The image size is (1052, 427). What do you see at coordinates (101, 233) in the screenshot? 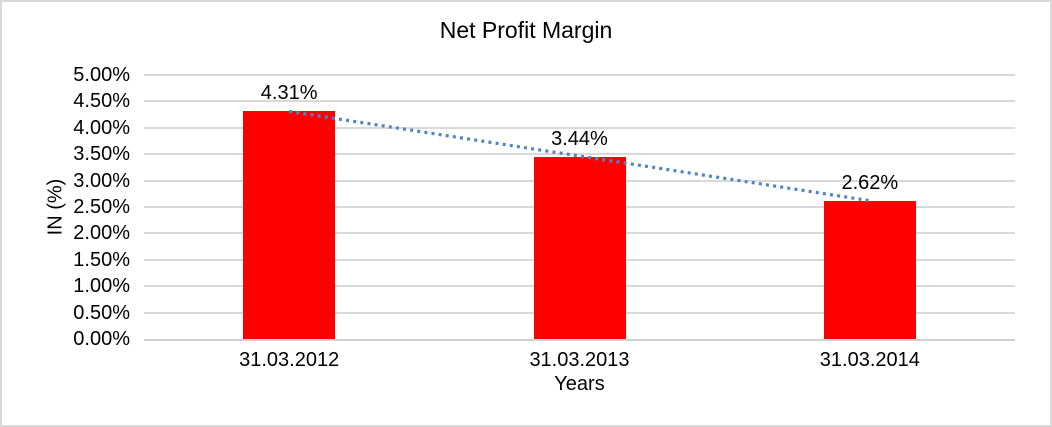
I see `y-tick-label: 2.00%` at bounding box center [101, 233].